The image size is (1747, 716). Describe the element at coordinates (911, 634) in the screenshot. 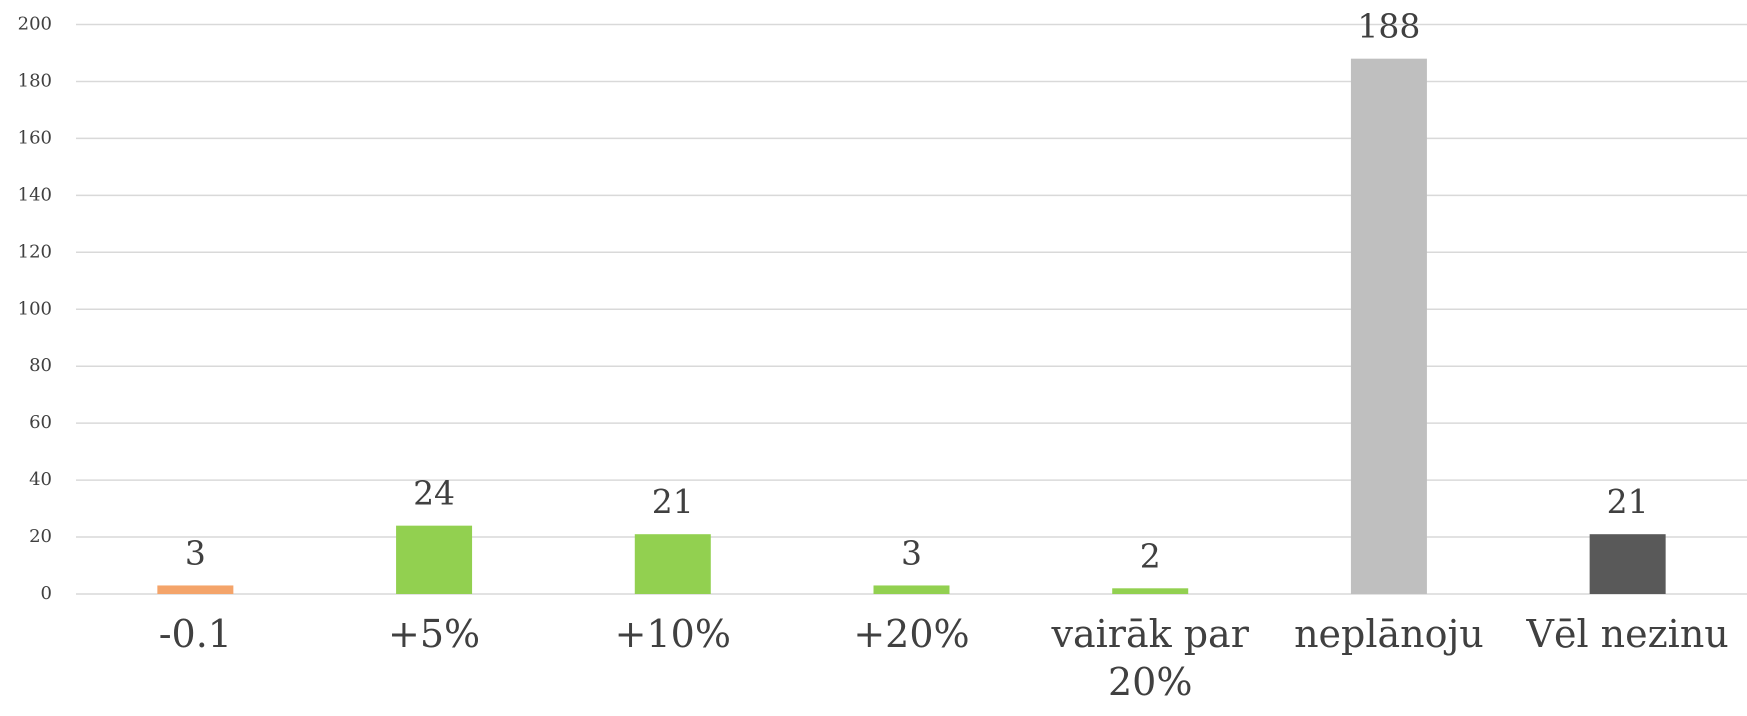

I see `x-tick-label: +20%` at that location.